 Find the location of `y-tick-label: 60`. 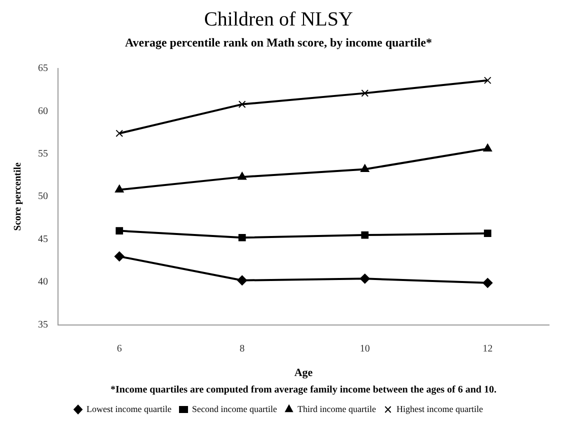

y-tick-label: 60 is located at coordinates (43, 111).